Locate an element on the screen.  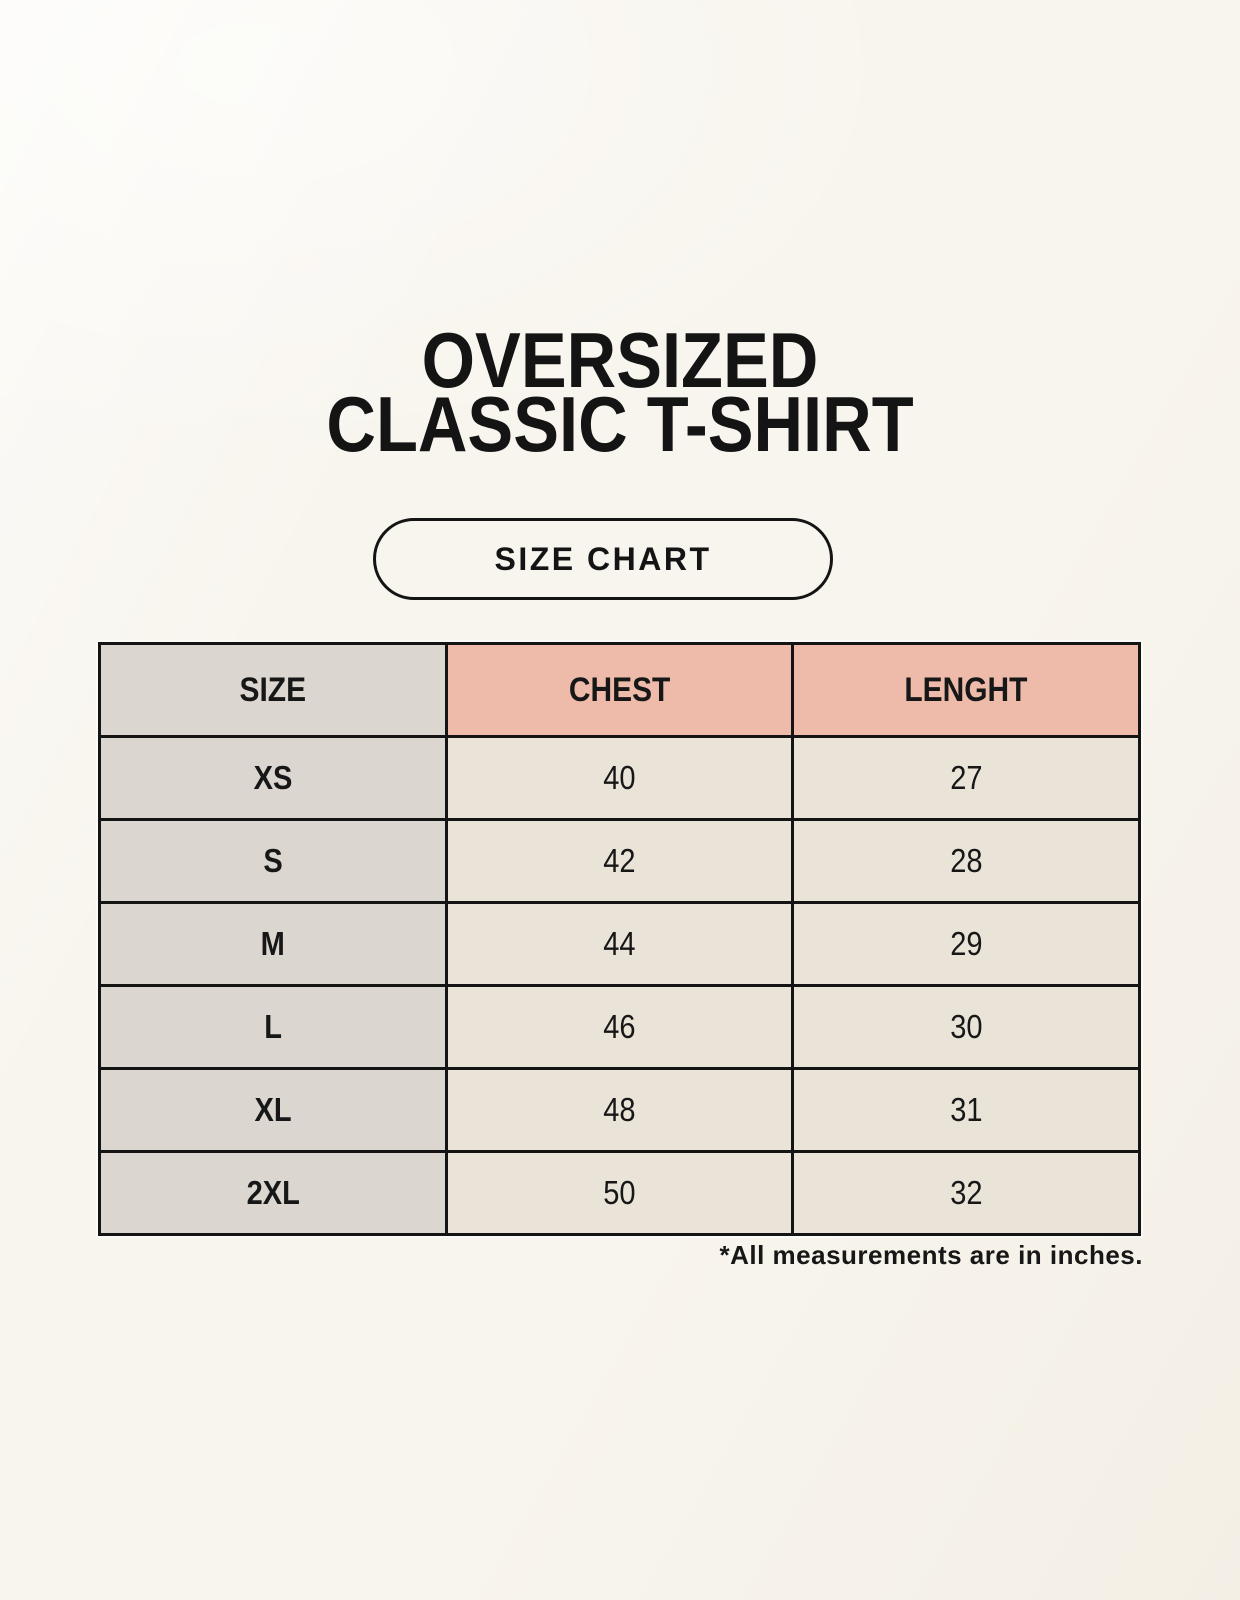
length-cell: 27 is located at coordinates (966, 778).